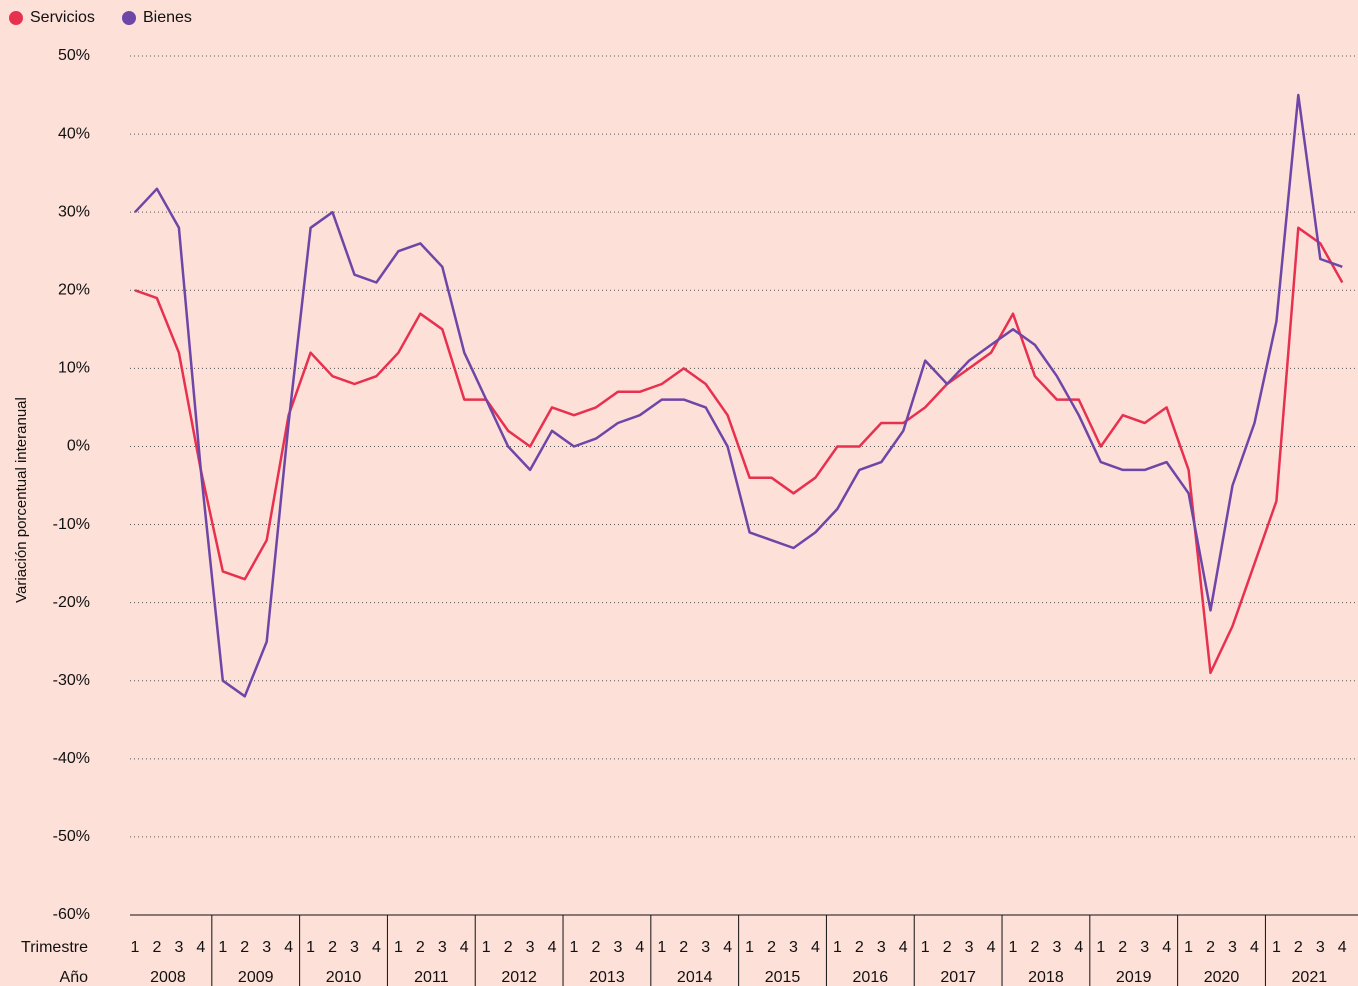 The height and width of the screenshot is (986, 1358). I want to click on year-label: 2020, so click(1222, 977).